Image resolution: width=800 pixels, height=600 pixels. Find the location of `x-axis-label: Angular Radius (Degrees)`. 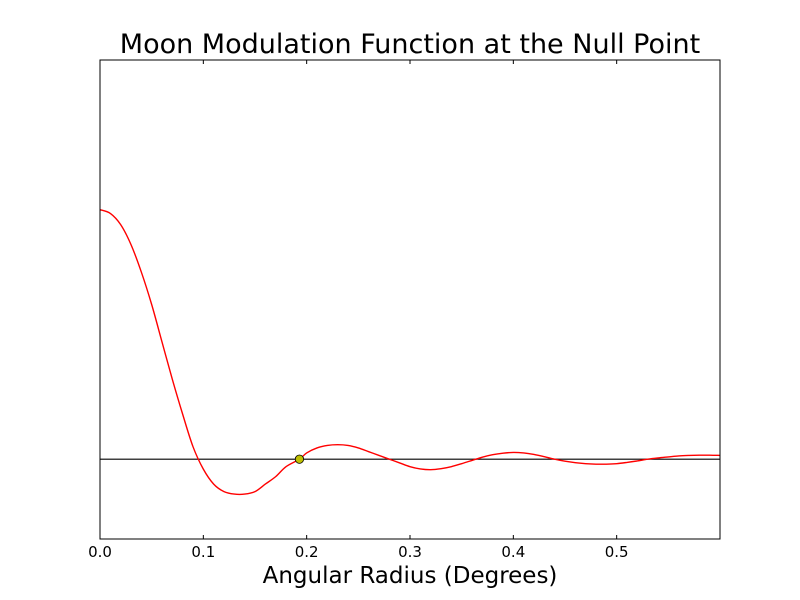

x-axis-label: Angular Radius (Degrees) is located at coordinates (410, 576).